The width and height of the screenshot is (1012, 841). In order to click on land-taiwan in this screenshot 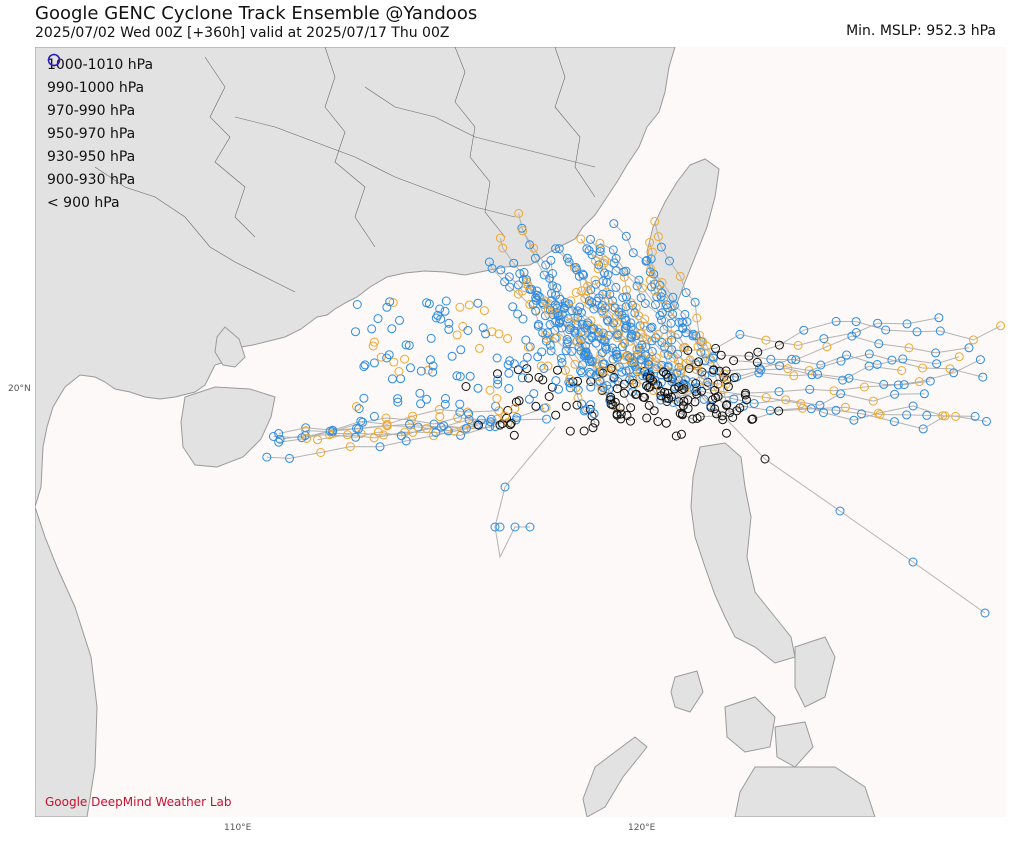, I will do `click(683, 234)`.